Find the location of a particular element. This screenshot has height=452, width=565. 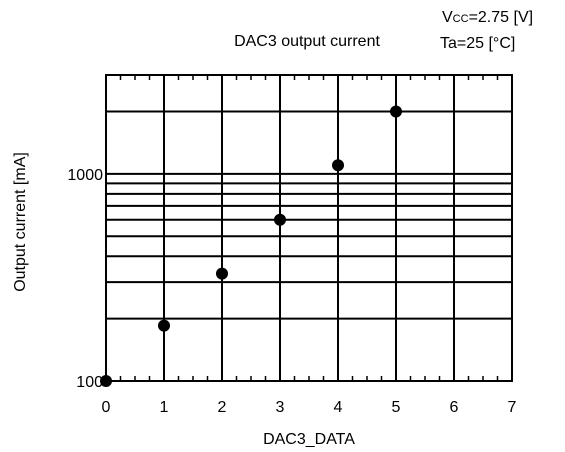

x-tick-label: 3 is located at coordinates (280, 407).